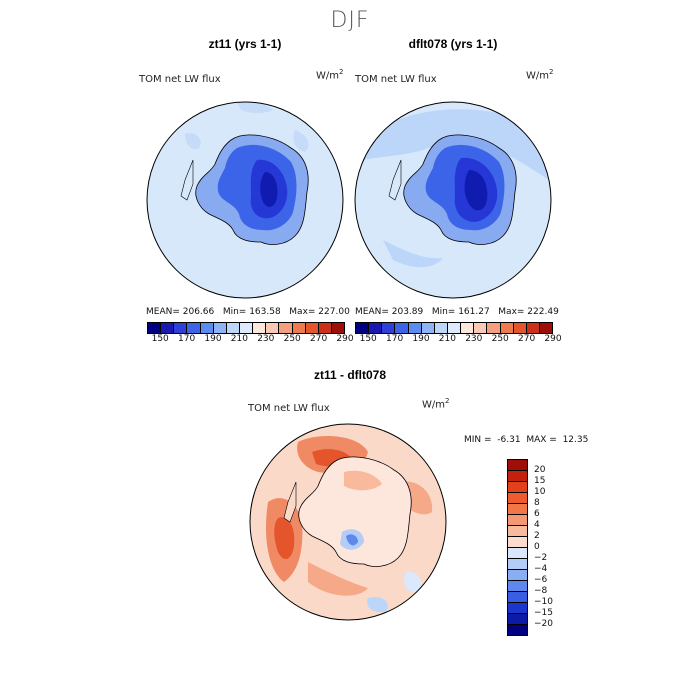  Describe the element at coordinates (541, 569) in the screenshot. I see `colorbar-tick-label: −4` at that location.